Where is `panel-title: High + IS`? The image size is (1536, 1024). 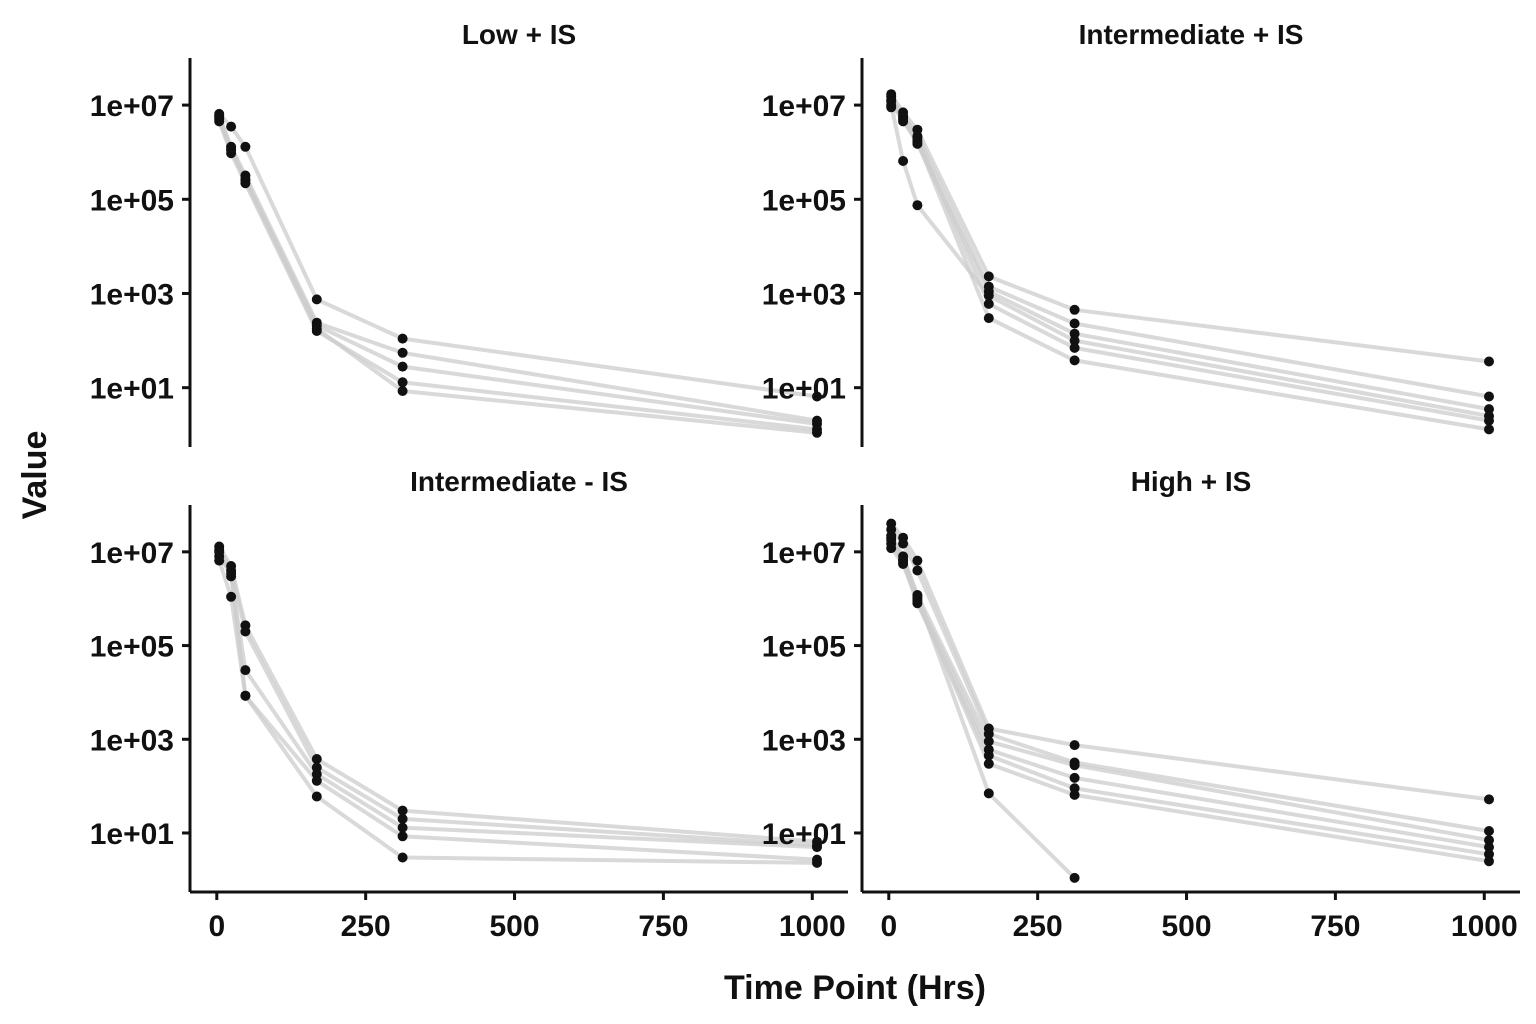
panel-title: High + IS is located at coordinates (1191, 481).